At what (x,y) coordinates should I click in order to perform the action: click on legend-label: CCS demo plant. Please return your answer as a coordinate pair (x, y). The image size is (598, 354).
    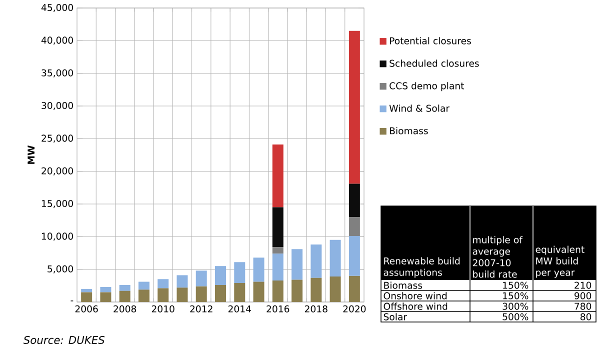
    Looking at the image, I should click on (427, 87).